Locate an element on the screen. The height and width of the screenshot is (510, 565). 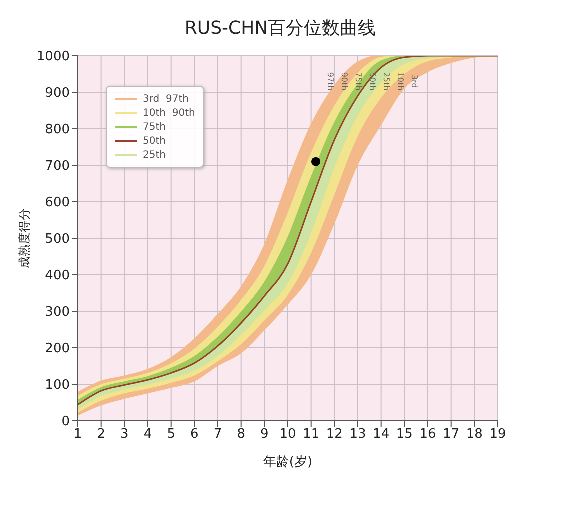
y-tick-label: 300 is located at coordinates (57, 312).